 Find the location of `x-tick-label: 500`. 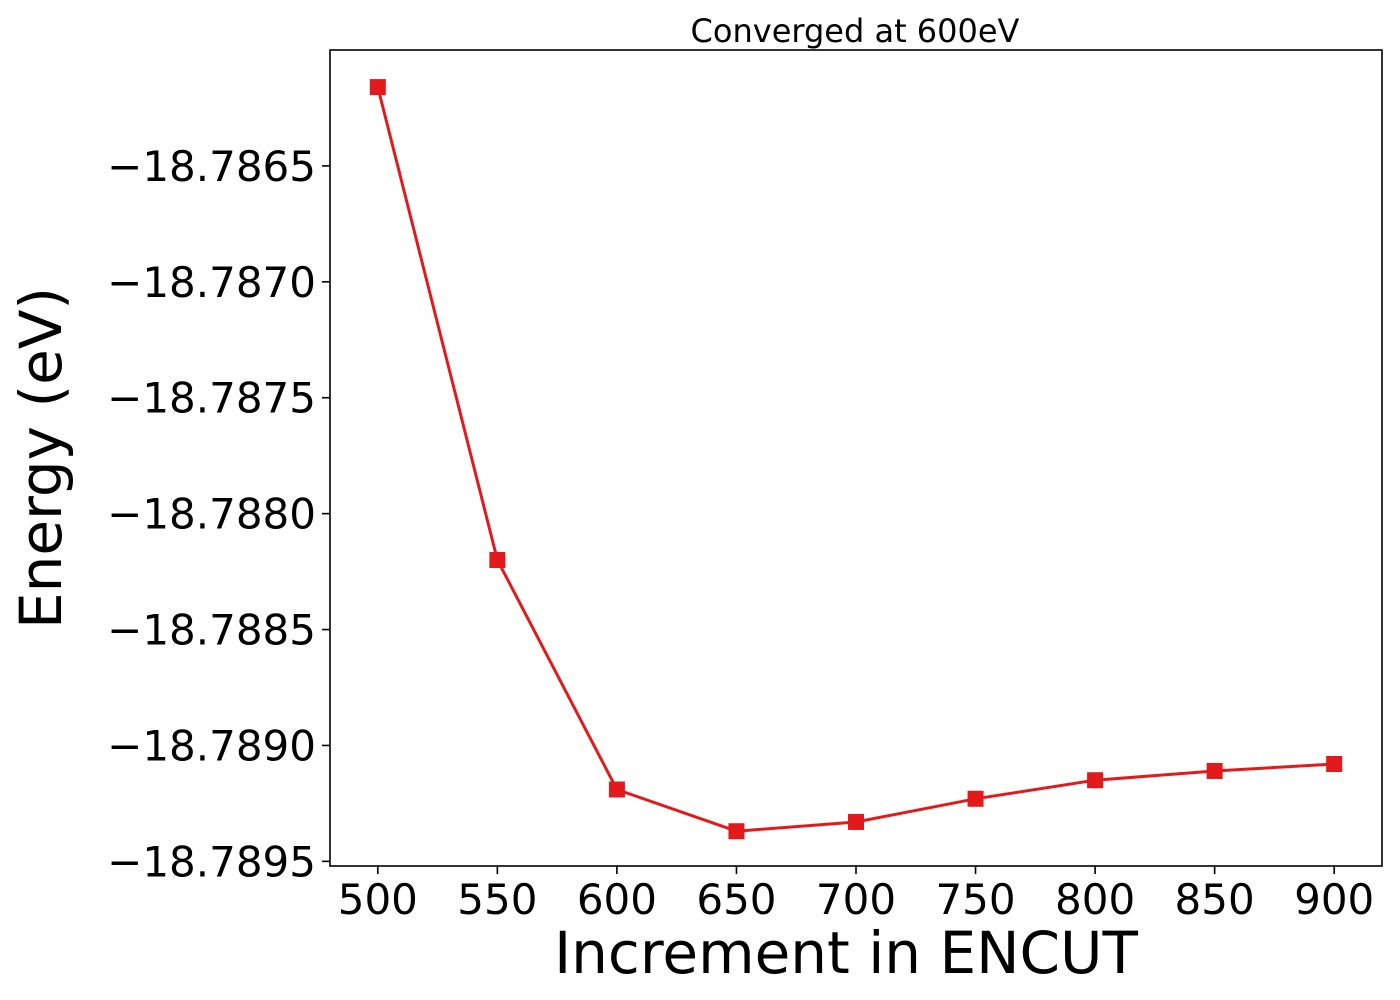

x-tick-label: 500 is located at coordinates (378, 899).